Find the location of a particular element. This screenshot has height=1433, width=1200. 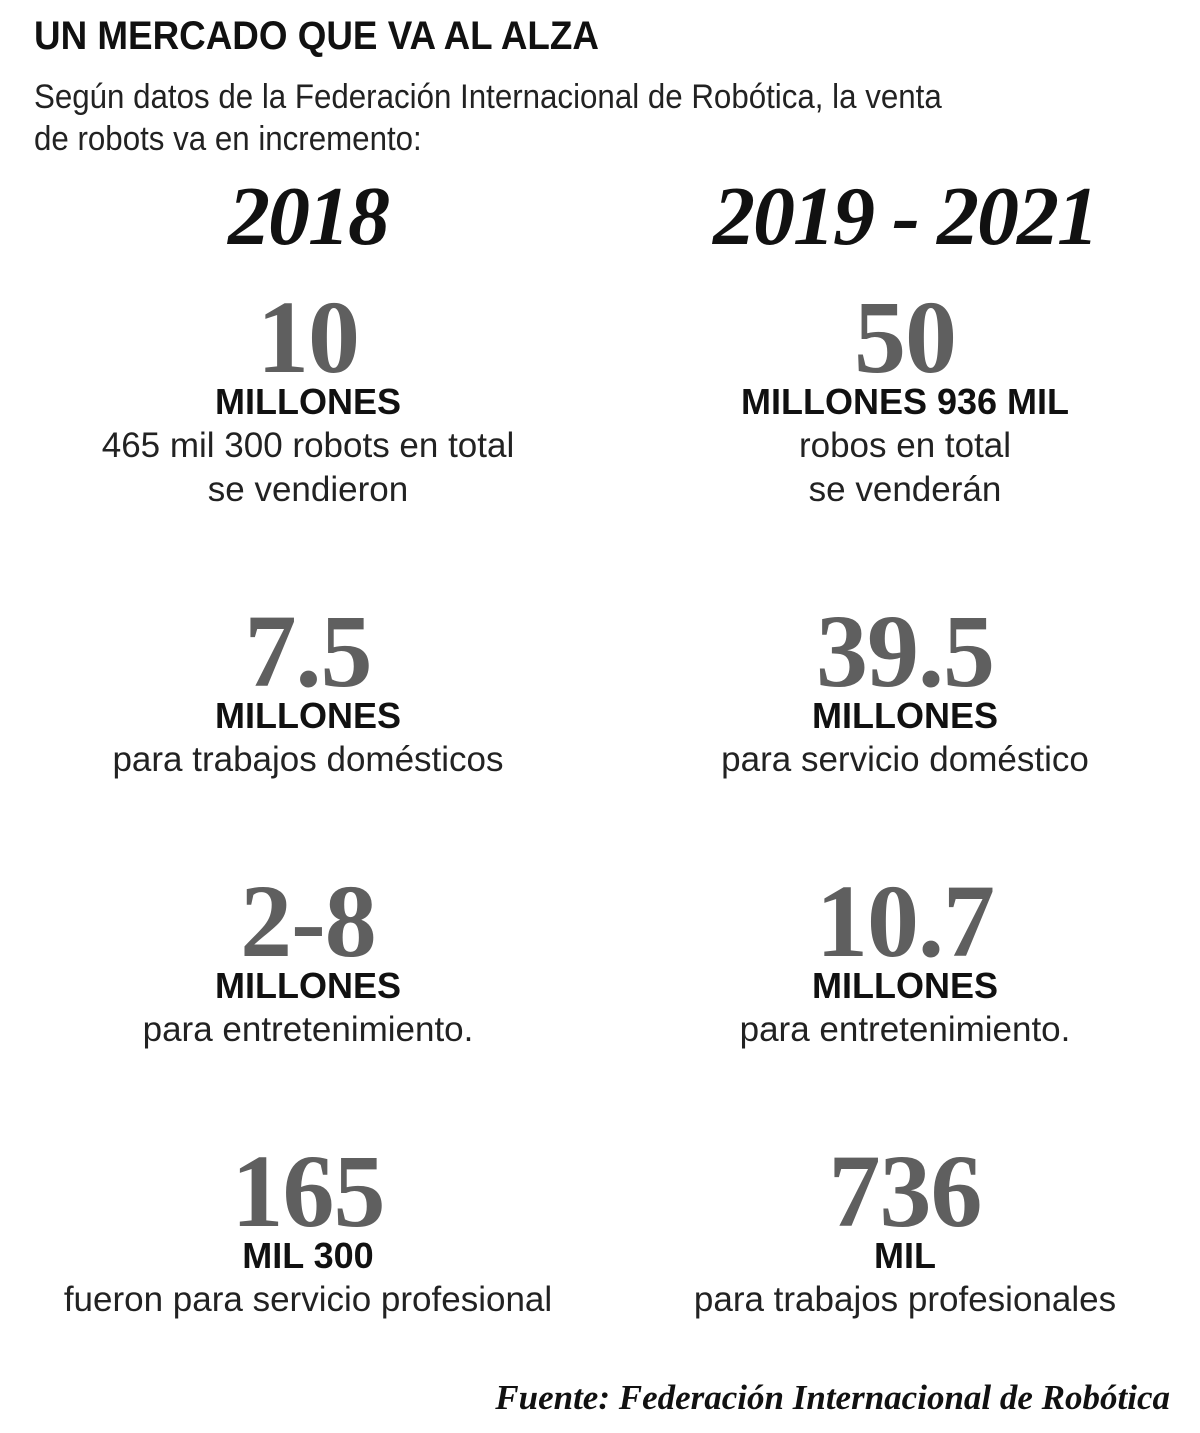

stat-unit: MIL is located at coordinates (905, 1255).